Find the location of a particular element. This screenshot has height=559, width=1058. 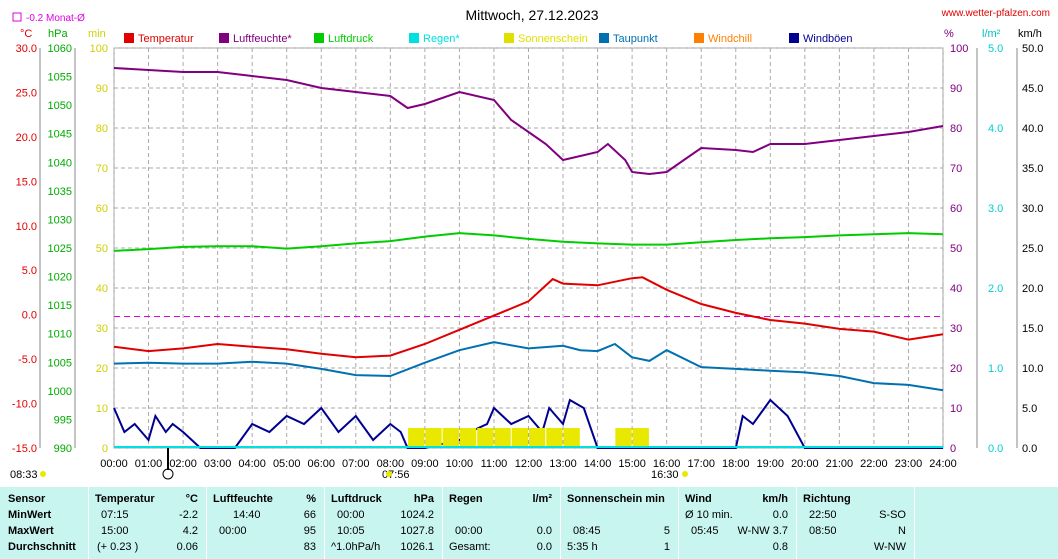

tick-label-temperature: -10.0 is located at coordinates (24, 405).